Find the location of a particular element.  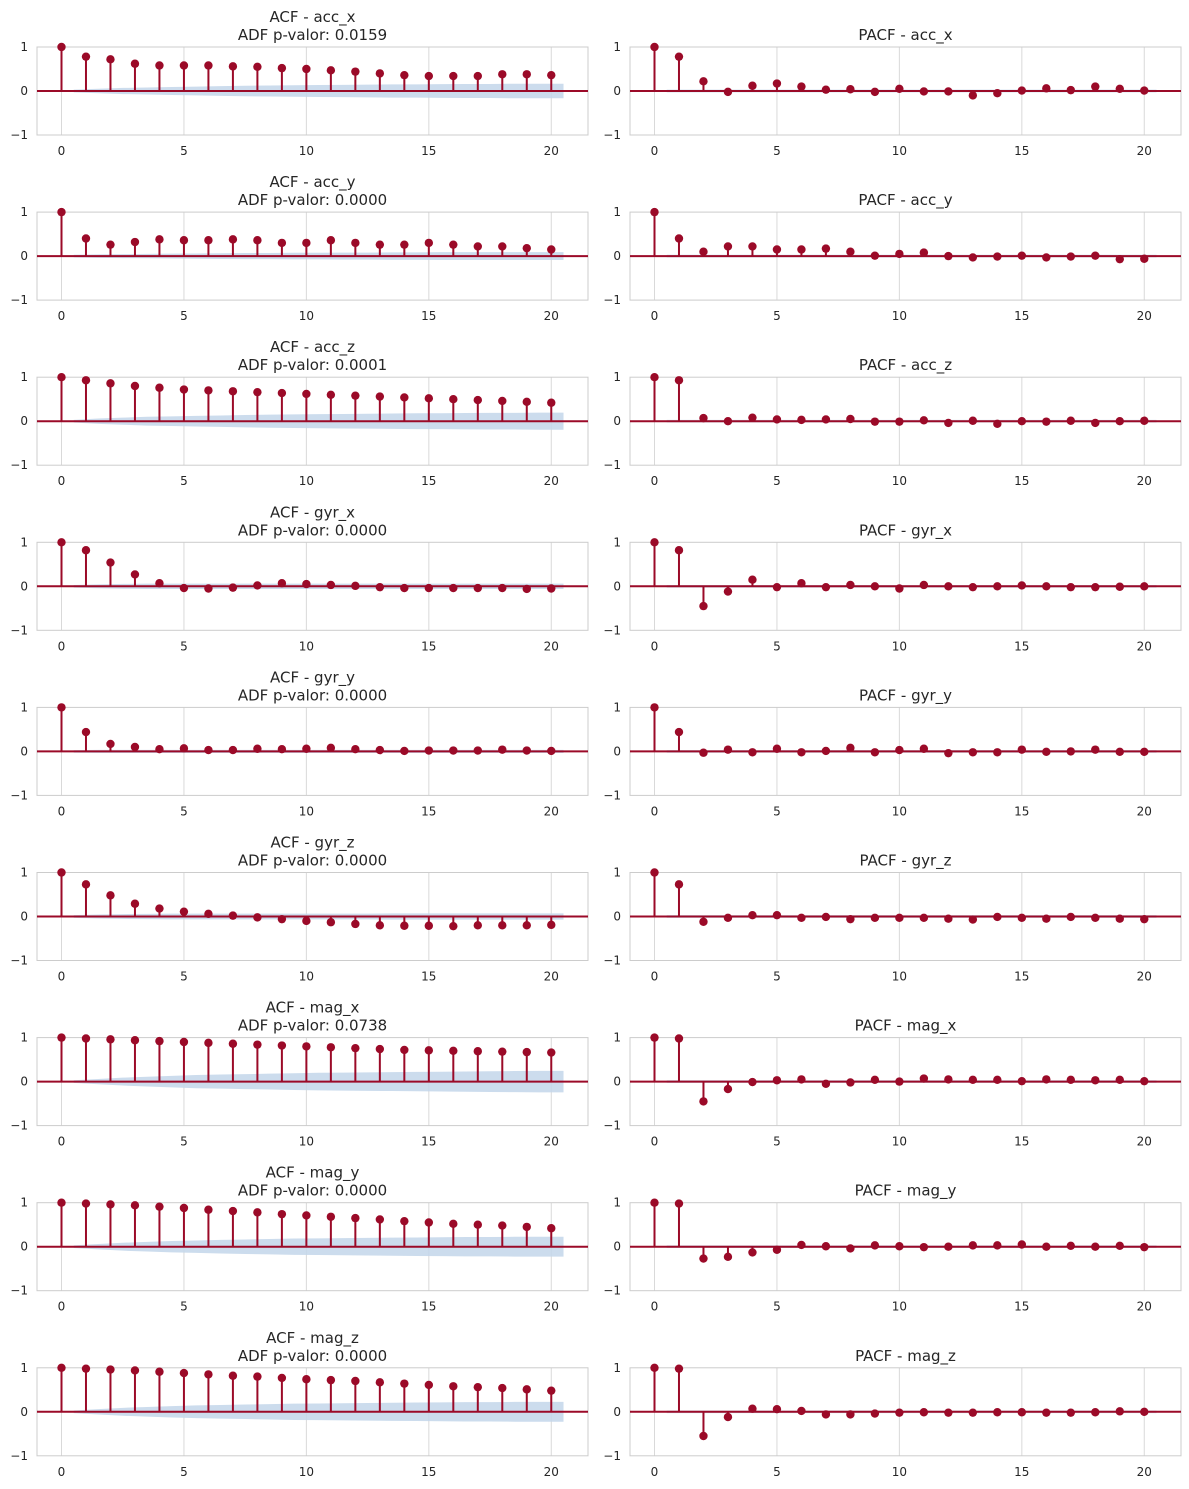

chart-title: ACF - acc_y is located at coordinates (312, 182).